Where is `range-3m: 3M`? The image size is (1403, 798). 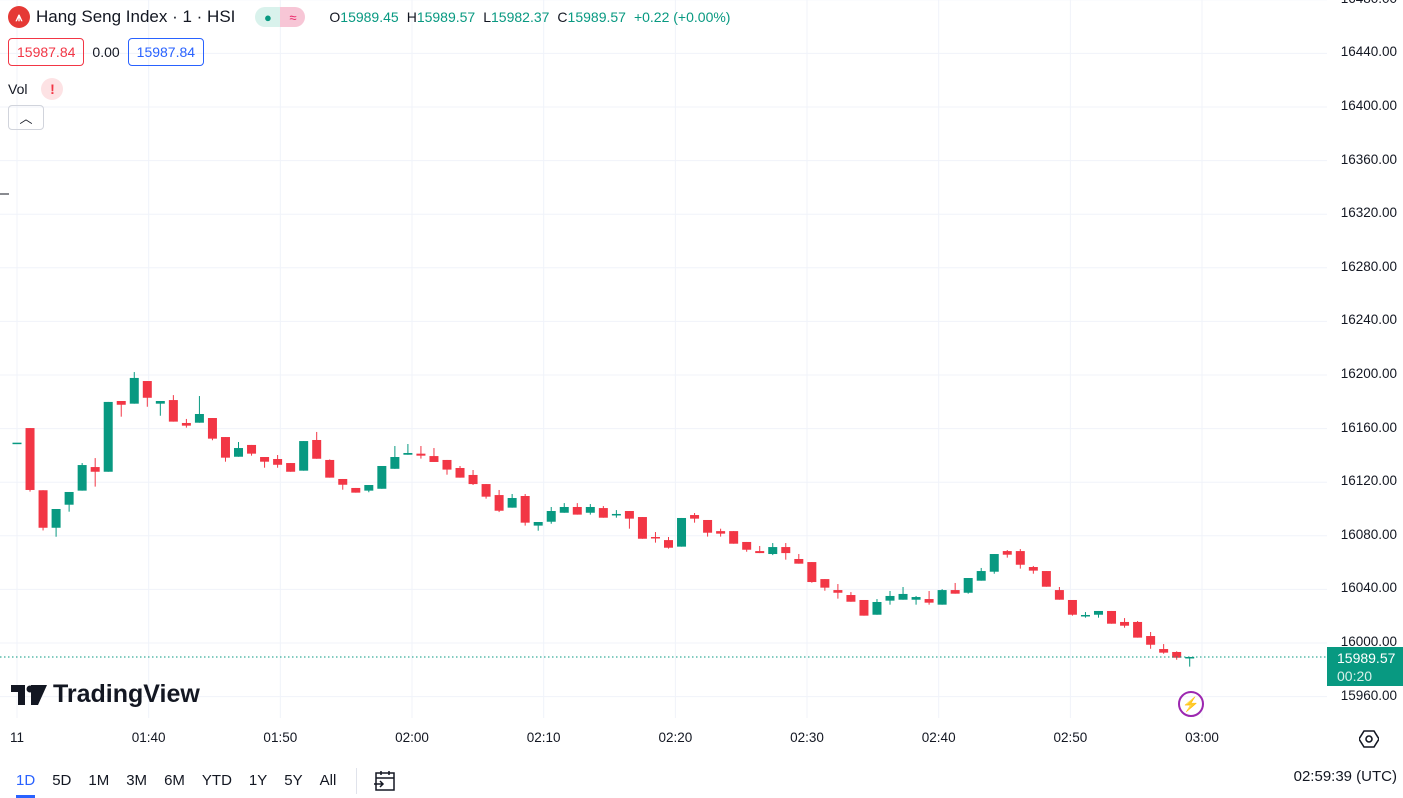
range-3m: 3M is located at coordinates (137, 780).